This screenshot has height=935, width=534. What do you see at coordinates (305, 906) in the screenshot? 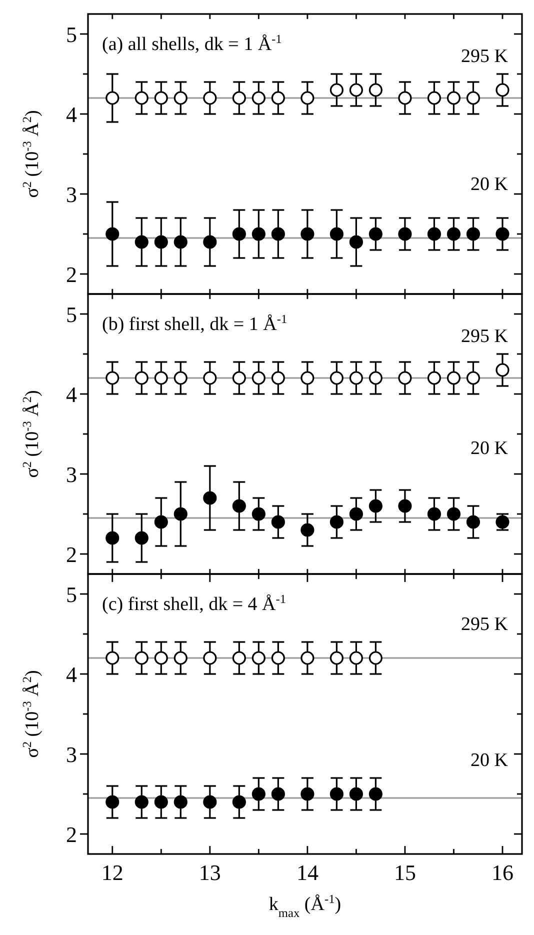
I see `x-axis-title: k$_{max}$ (Å$^{-1}$)` at bounding box center [305, 906].